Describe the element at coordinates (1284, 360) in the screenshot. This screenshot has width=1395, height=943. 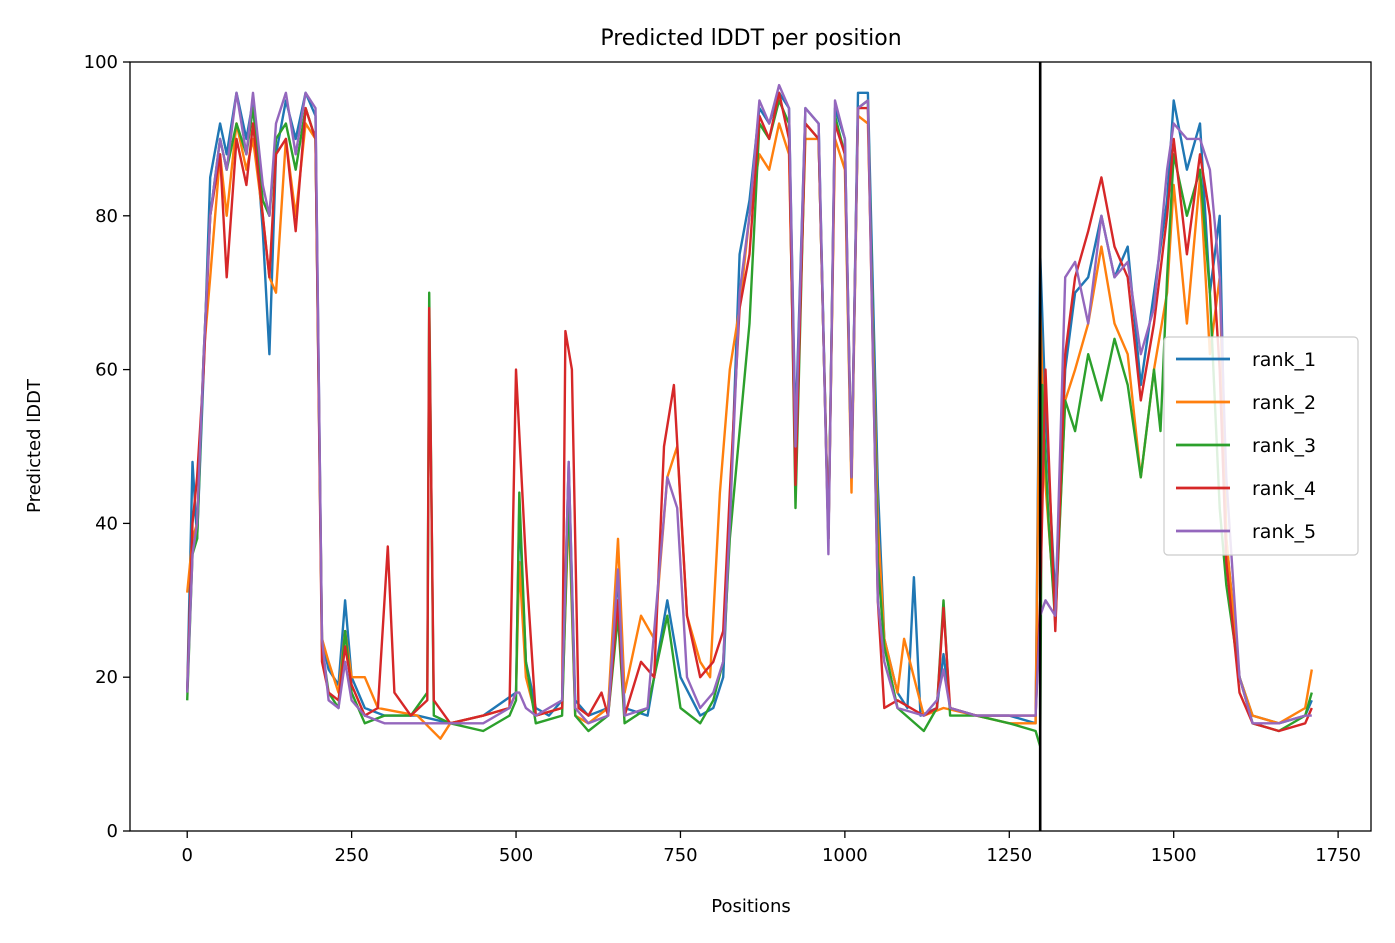
I see `legend-label-rank_1: rank_1` at that location.